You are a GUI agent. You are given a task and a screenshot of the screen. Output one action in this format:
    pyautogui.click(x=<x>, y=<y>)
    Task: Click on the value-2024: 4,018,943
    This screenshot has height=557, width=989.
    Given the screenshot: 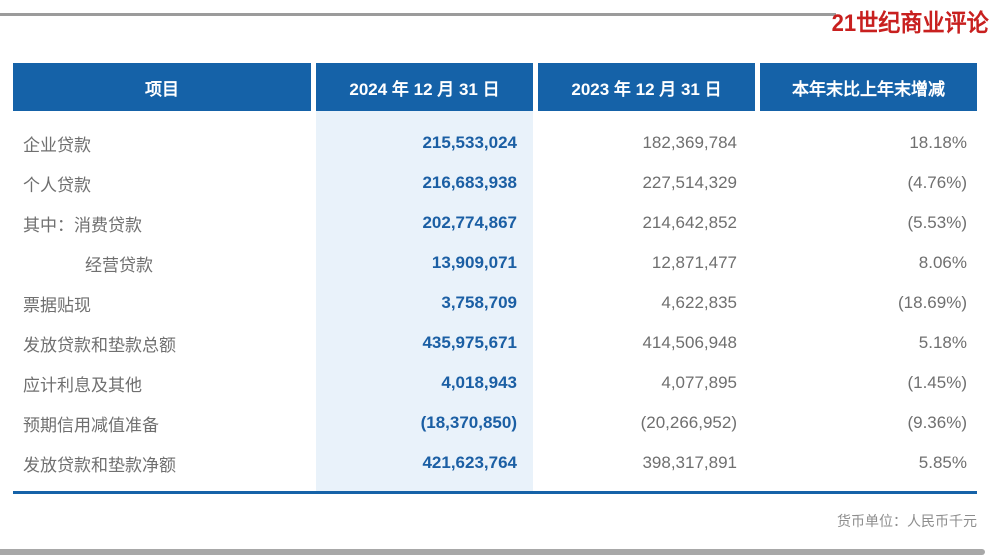 What is the action you would take?
    pyautogui.click(x=479, y=382)
    